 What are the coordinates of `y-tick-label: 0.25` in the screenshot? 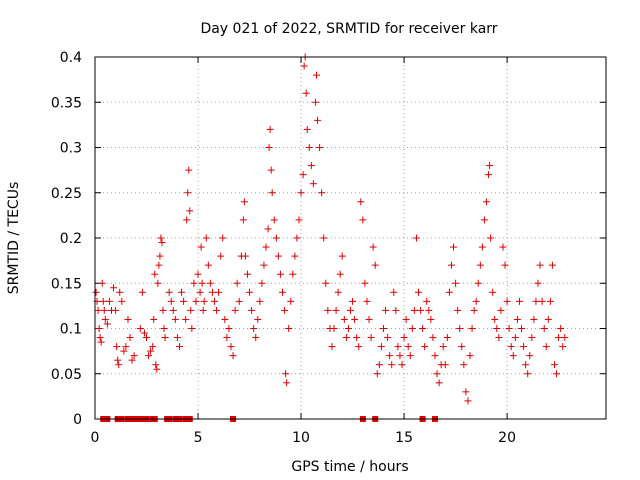 It's located at (66, 194).